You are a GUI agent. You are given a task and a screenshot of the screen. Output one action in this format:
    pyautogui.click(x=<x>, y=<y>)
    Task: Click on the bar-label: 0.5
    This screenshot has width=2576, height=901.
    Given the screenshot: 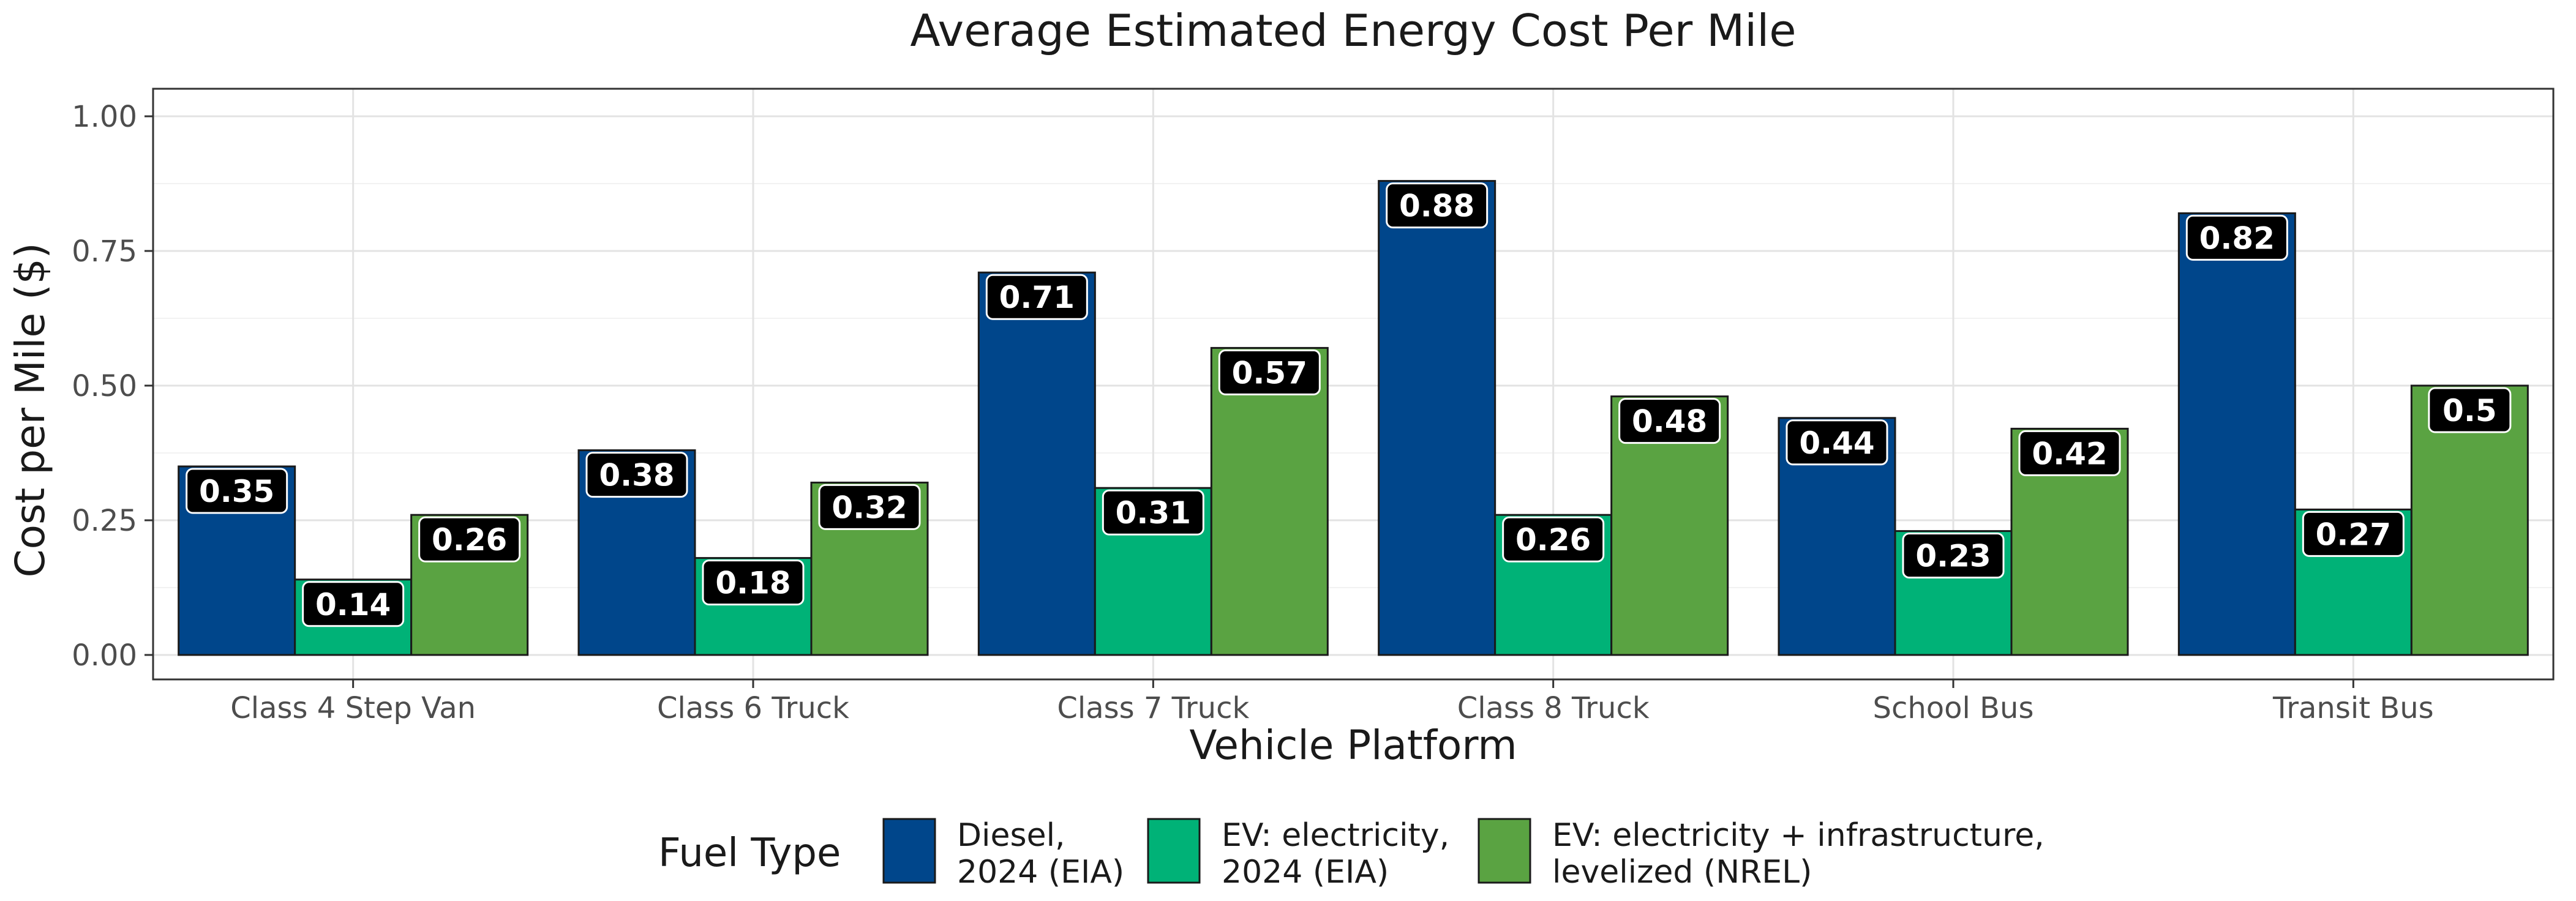 What is the action you would take?
    pyautogui.click(x=2470, y=410)
    